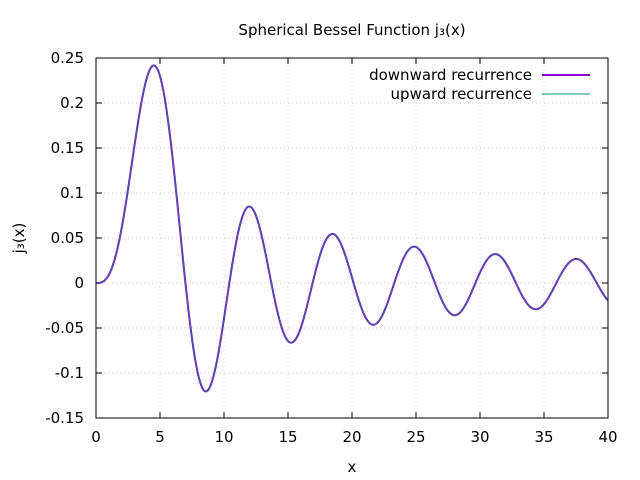  What do you see at coordinates (461, 94) in the screenshot?
I see `legend-label-upward-recurrence: upward recurrence` at bounding box center [461, 94].